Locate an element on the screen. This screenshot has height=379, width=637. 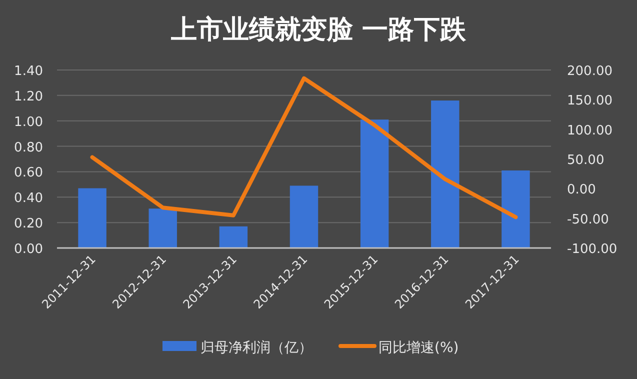
y-tick-label: 0.20 is located at coordinates (28, 224).